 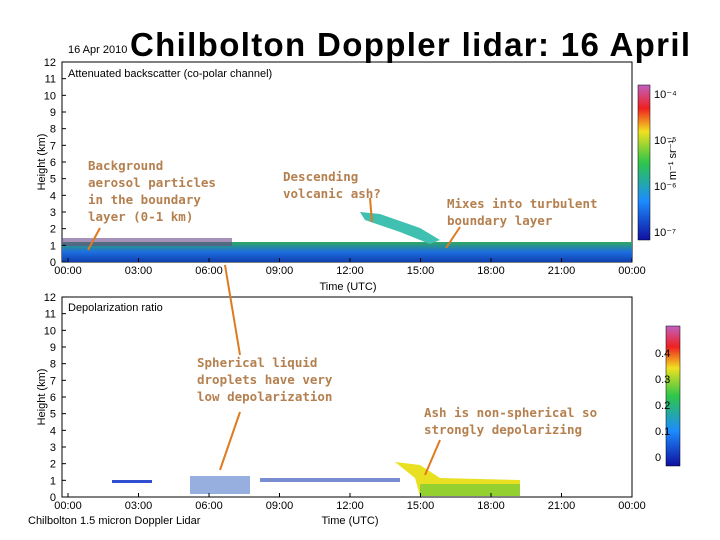 What do you see at coordinates (320, 176) in the screenshot?
I see `annotation: Descending` at bounding box center [320, 176].